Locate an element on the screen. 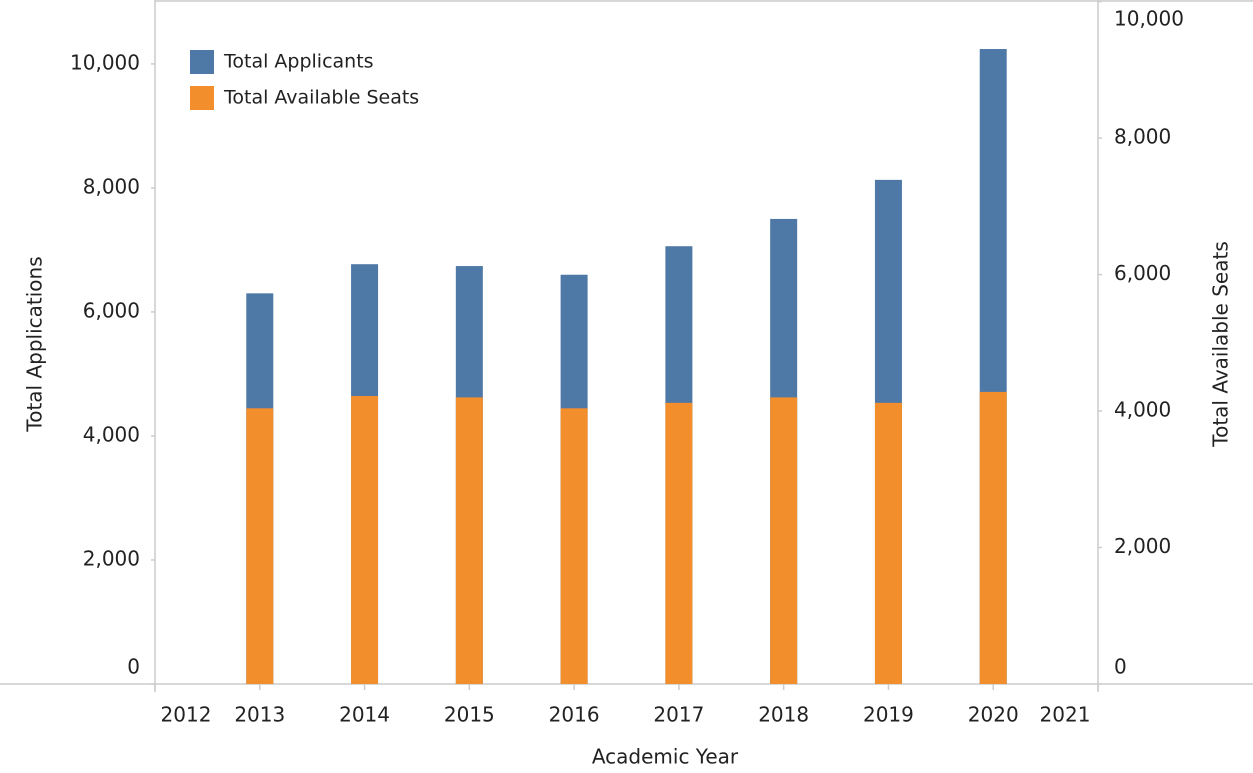 The image size is (1253, 773). y-tick-label: 8,000 is located at coordinates (111, 186).